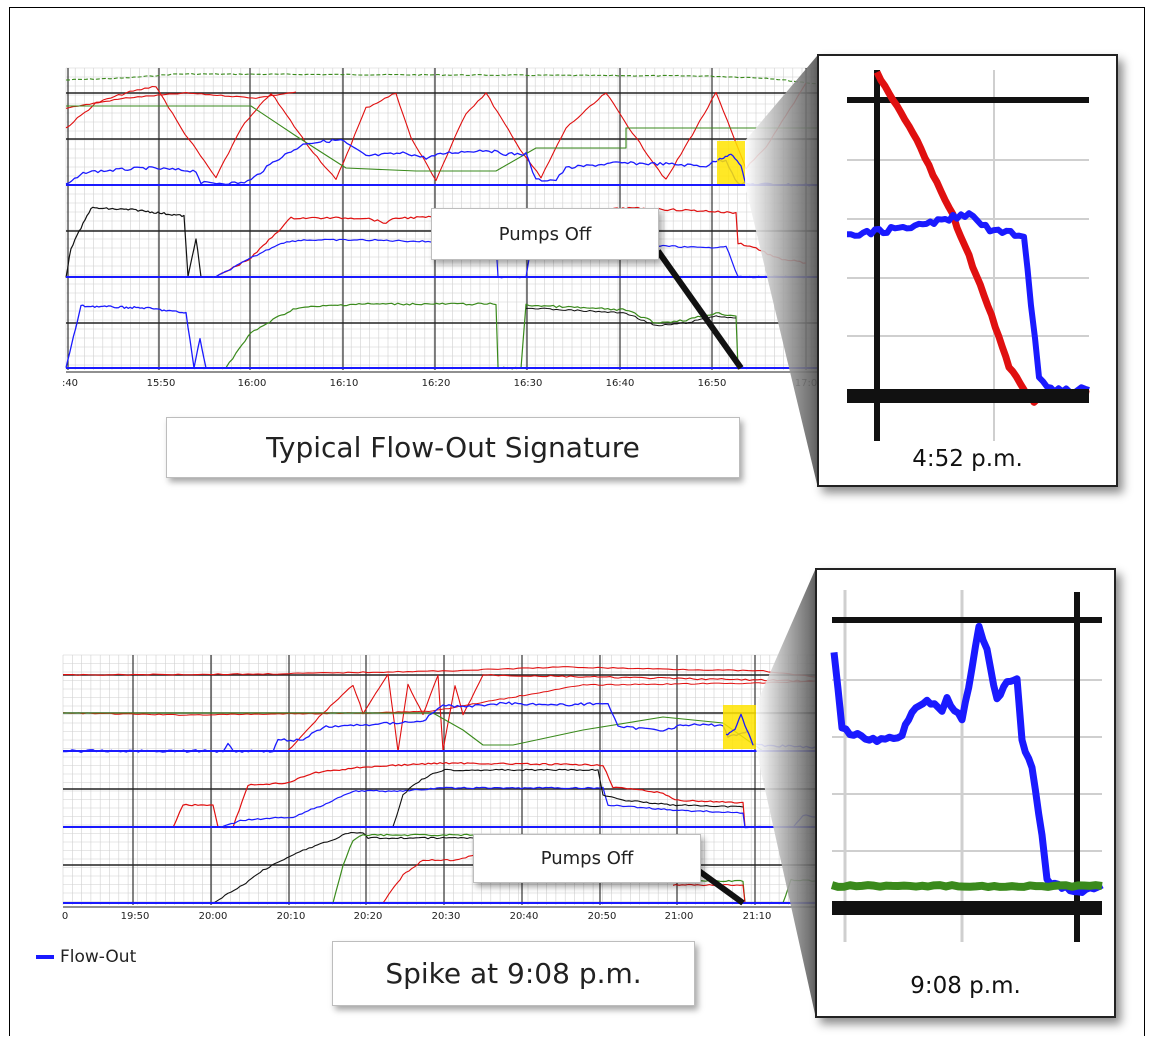  Describe the element at coordinates (439, 672) in the screenshot. I see `bottom-red-top-trace` at that location.